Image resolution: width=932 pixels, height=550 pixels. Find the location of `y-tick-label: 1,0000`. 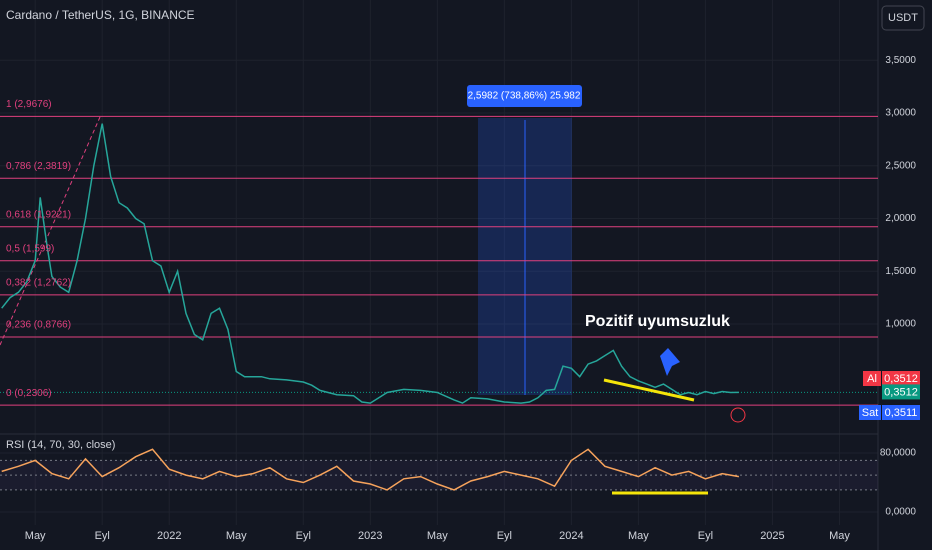

y-tick-label: 1,0000 is located at coordinates (900, 324).